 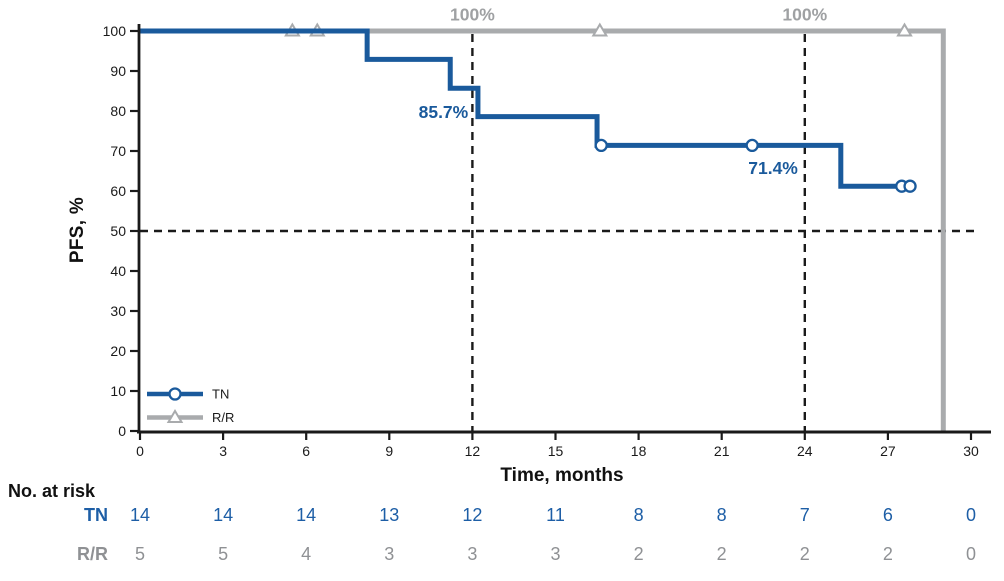 I want to click on legend-marker-rr, so click(x=175, y=416).